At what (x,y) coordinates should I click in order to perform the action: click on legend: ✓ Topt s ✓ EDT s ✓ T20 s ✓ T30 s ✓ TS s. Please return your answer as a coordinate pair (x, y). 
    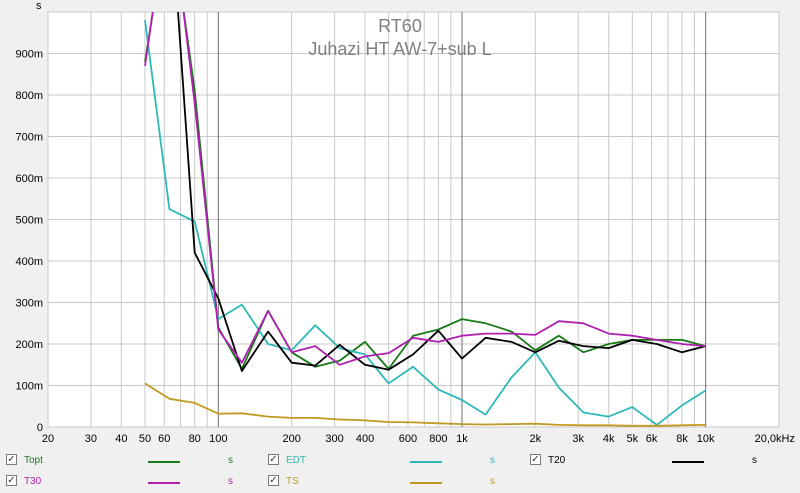
    Looking at the image, I should click on (400, 471).